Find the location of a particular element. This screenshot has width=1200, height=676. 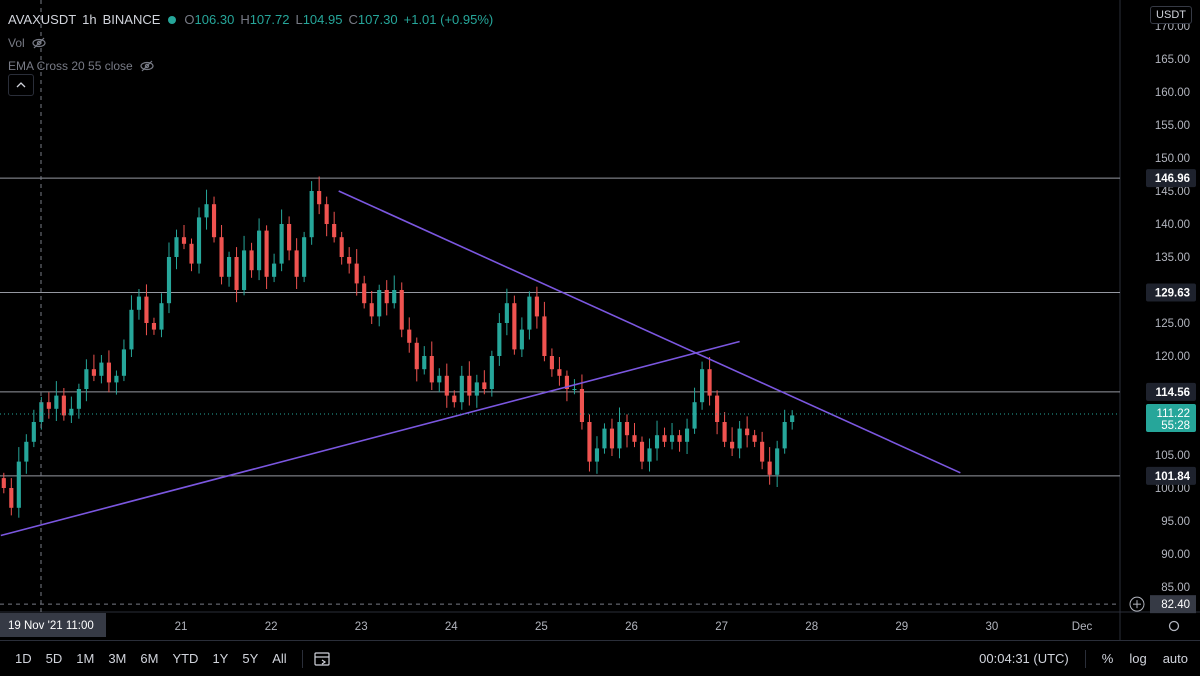

volume-row: Vol is located at coordinates (250, 42).